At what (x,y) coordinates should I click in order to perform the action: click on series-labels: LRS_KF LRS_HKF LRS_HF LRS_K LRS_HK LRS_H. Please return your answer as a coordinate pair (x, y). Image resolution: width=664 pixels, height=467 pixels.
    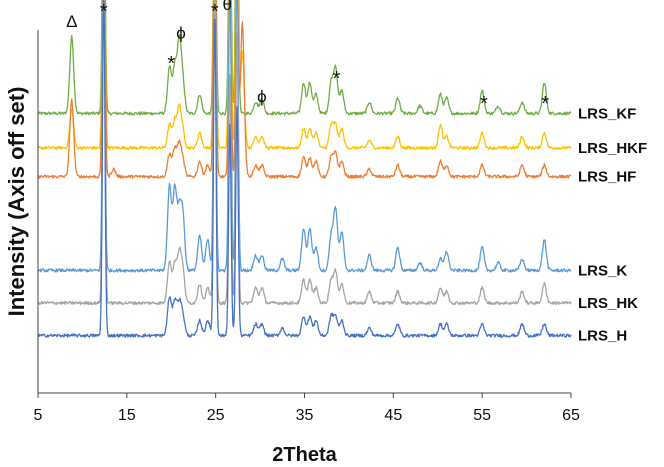
    Looking at the image, I should click on (612, 224).